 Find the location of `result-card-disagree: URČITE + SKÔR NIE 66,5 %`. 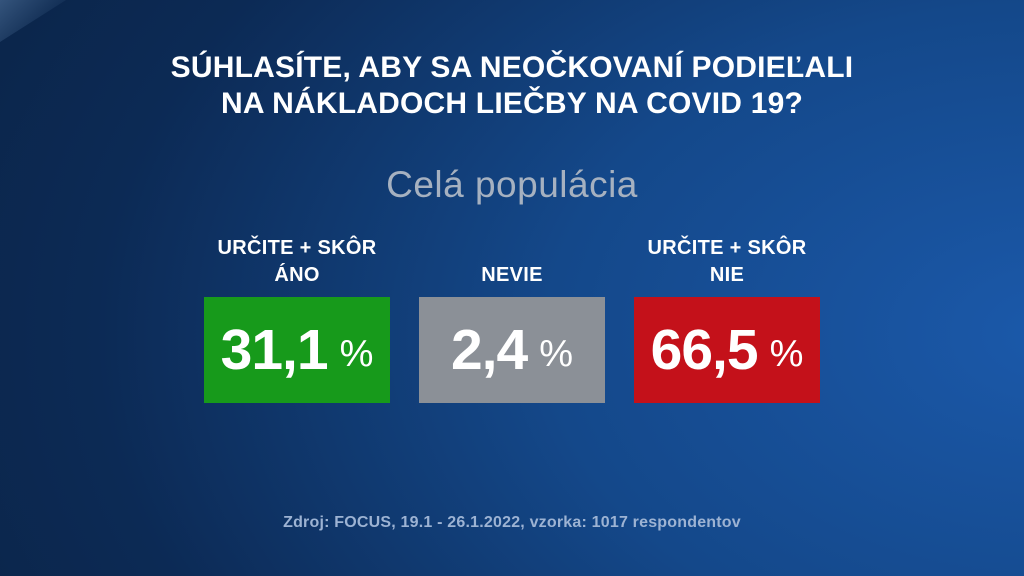

result-card-disagree: URČITE + SKÔR NIE 66,5 % is located at coordinates (727, 319).